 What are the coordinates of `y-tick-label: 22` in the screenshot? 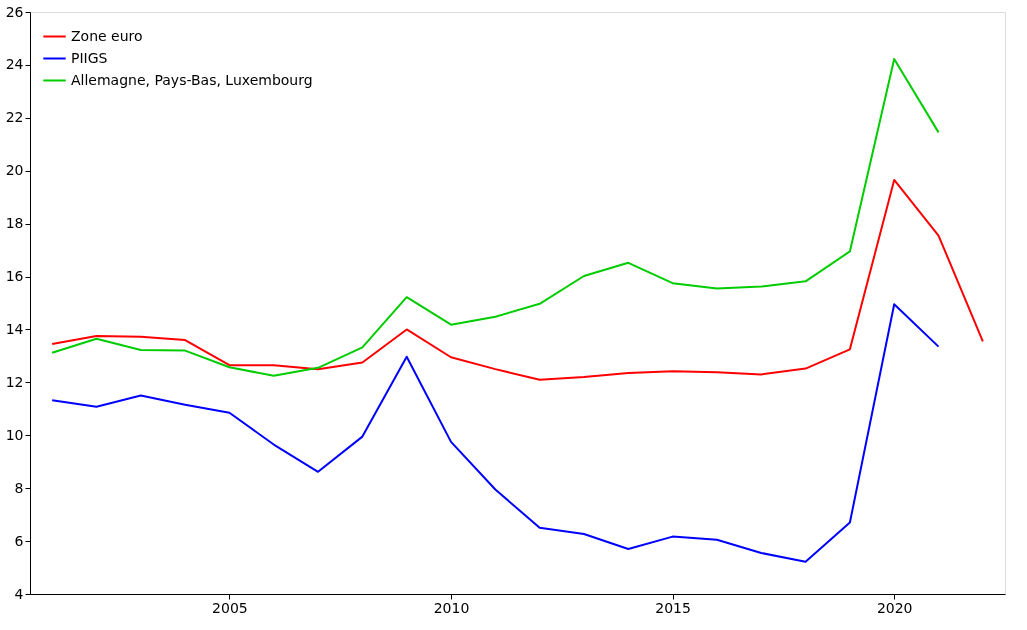 It's located at (14, 117).